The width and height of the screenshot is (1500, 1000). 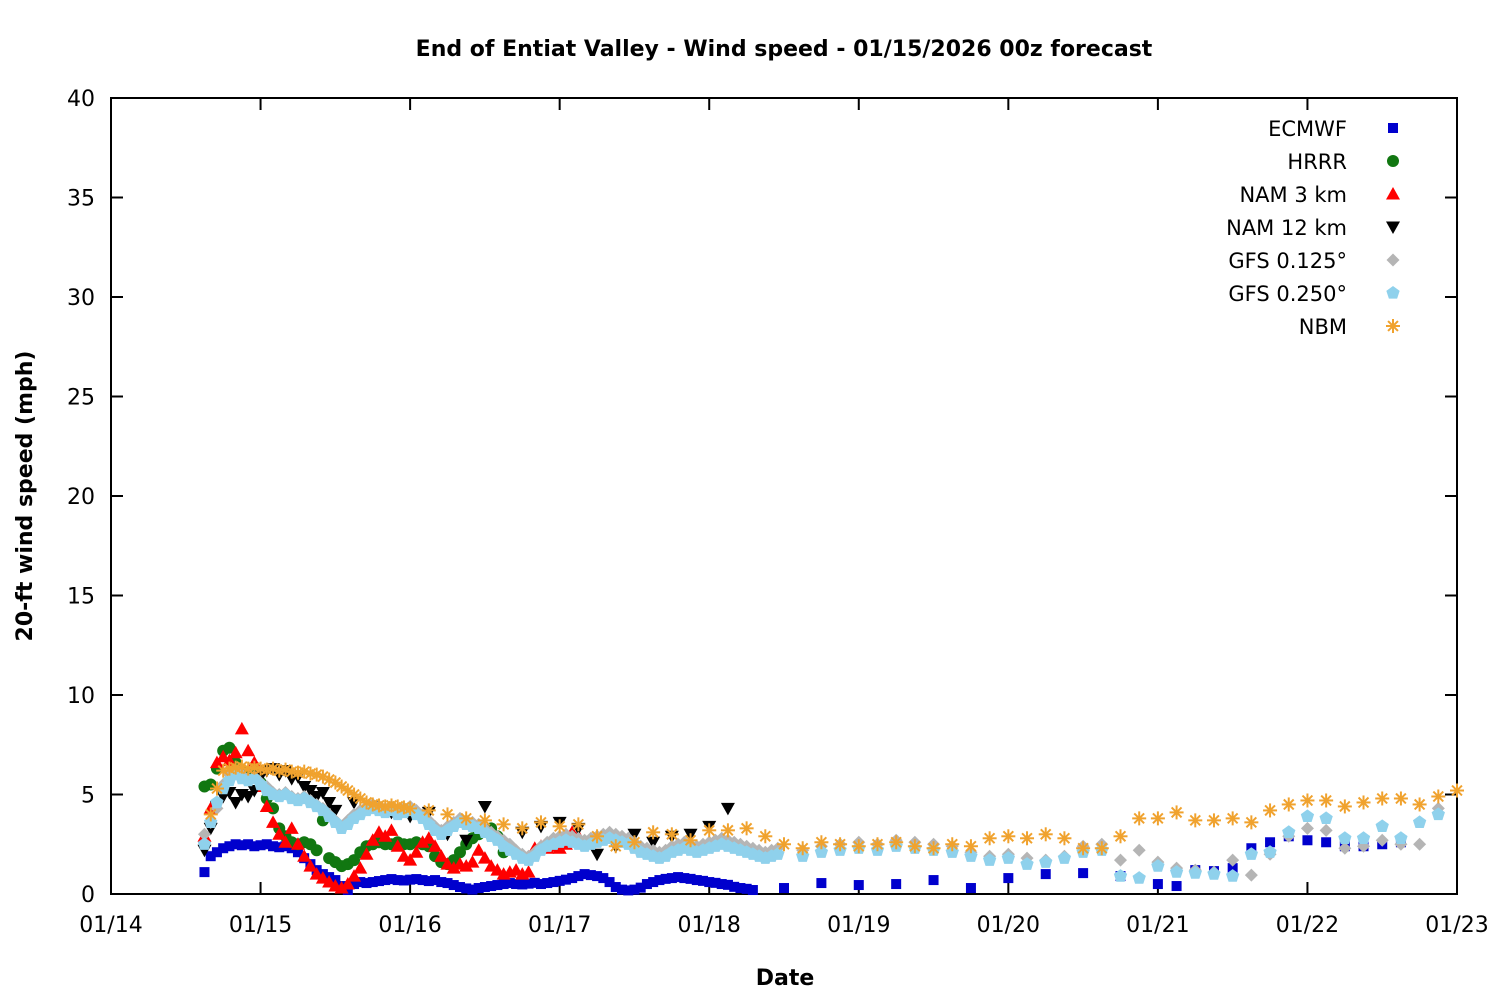 I want to click on y-tick-label: 10, so click(x=81, y=696).